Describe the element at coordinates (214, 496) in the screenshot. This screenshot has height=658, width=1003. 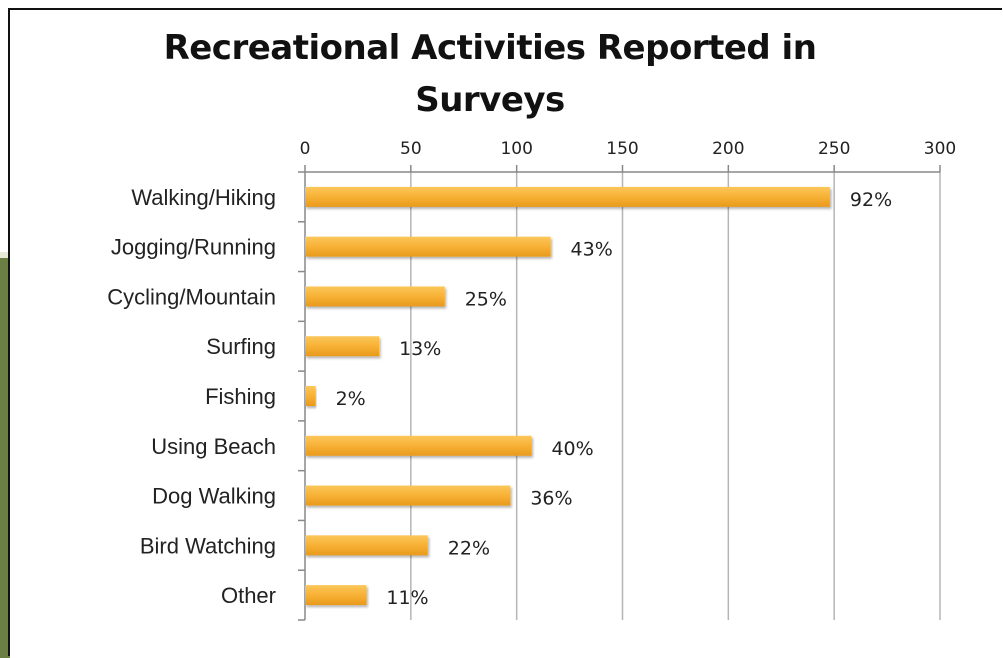
I see `category-label: Dog Walking` at that location.